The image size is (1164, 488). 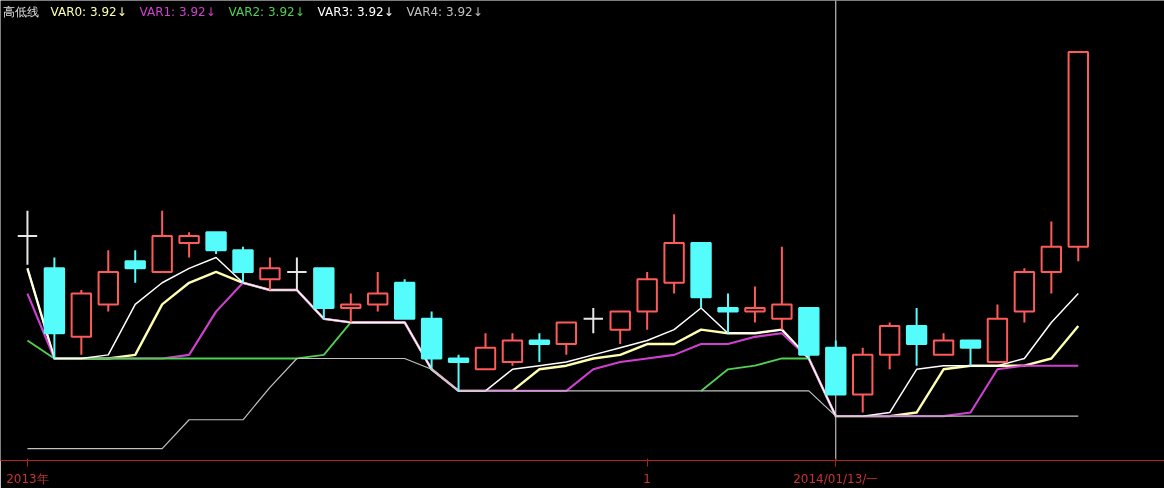 I want to click on text: VAR1: 3.92↓, so click(x=177, y=11).